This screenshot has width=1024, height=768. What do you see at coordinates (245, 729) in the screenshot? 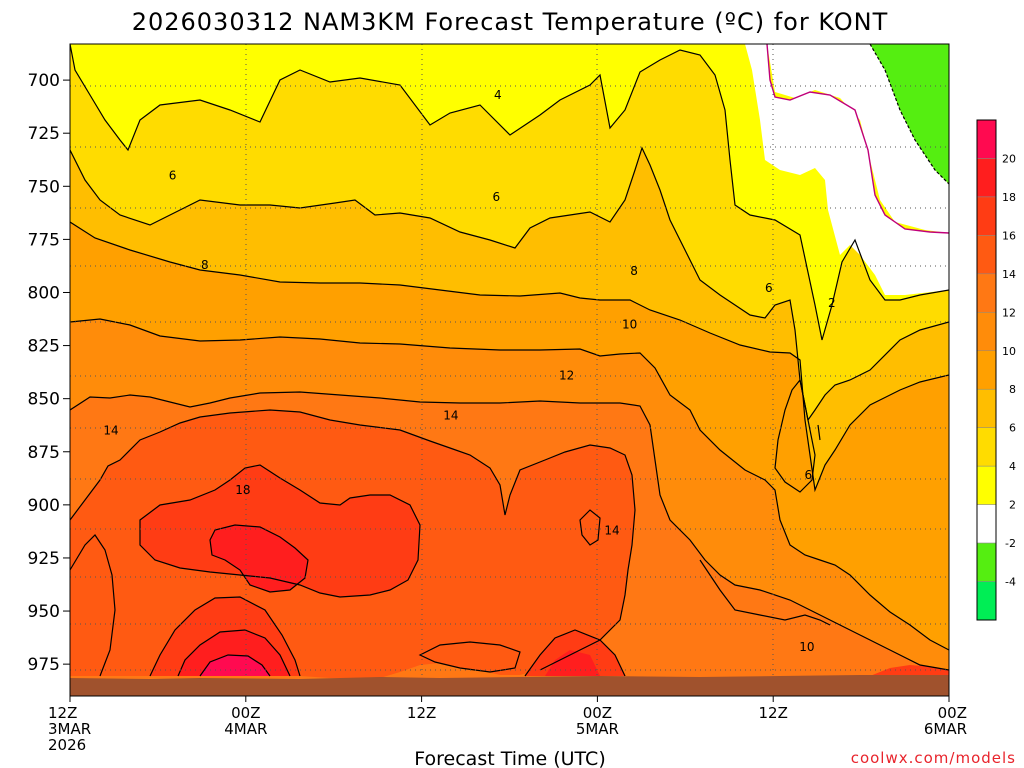
I see `x-tick-label: 4MAR` at bounding box center [245, 729].